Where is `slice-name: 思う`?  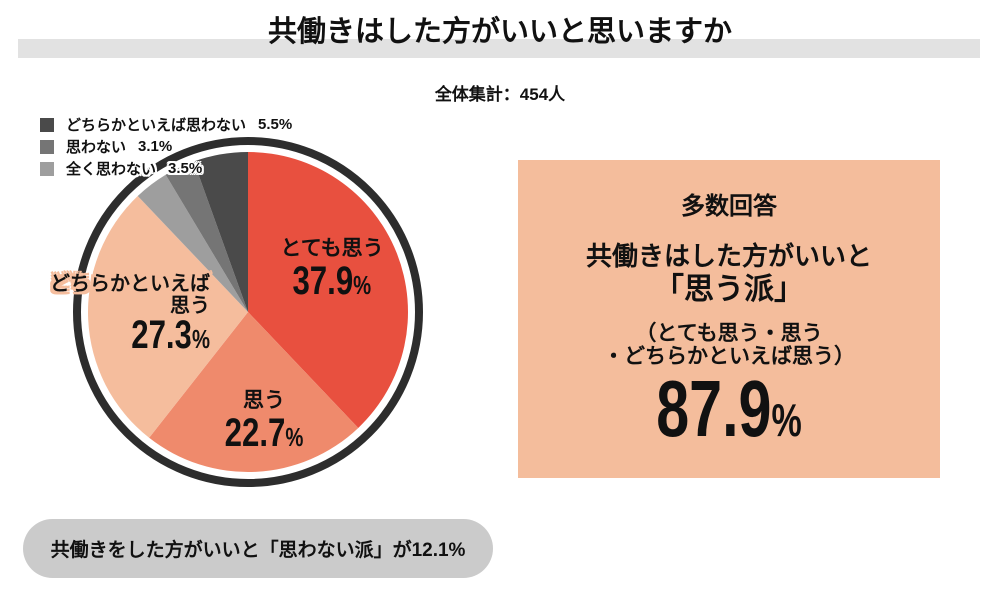 slice-name: 思う is located at coordinates (263, 400).